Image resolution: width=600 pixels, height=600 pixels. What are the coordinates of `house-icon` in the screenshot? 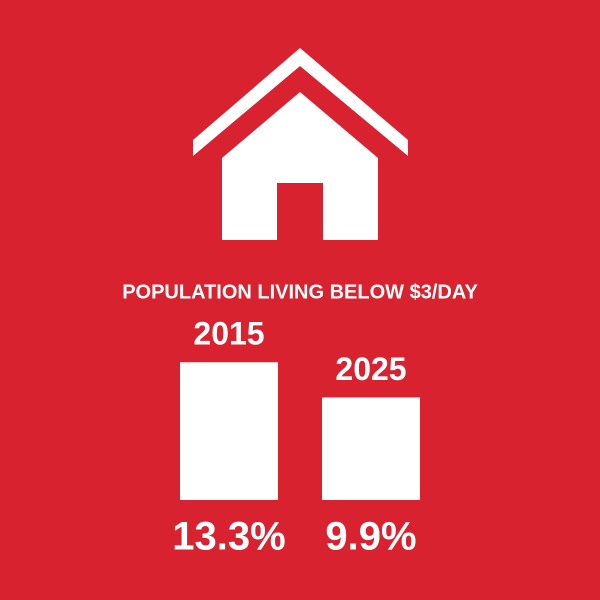 It's located at (300, 144).